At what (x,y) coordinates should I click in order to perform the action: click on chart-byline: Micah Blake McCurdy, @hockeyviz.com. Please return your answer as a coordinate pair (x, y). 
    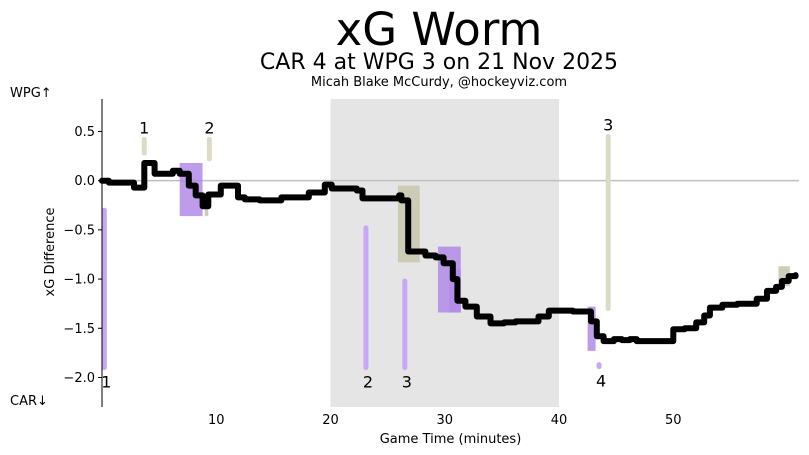
    Looking at the image, I should click on (439, 82).